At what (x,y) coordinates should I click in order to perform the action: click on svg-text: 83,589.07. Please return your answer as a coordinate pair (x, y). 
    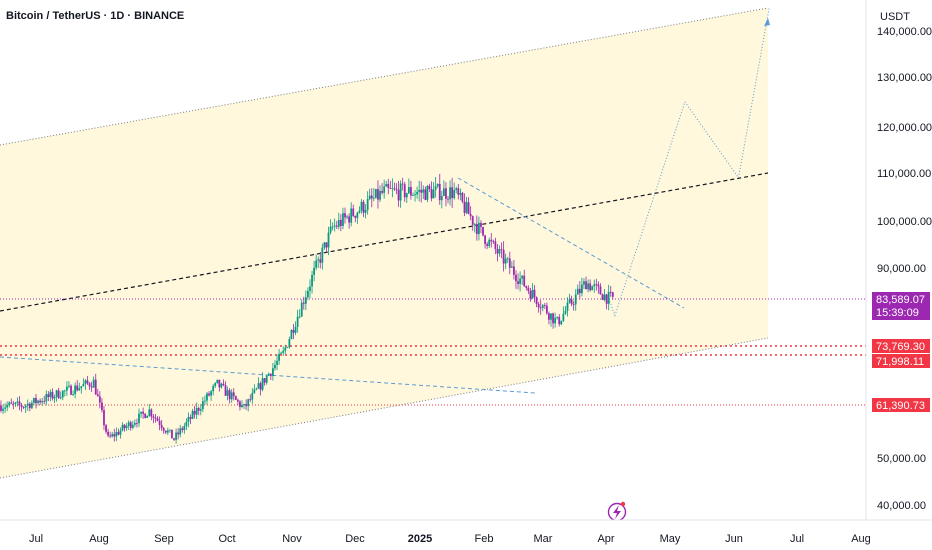
    Looking at the image, I should click on (900, 300).